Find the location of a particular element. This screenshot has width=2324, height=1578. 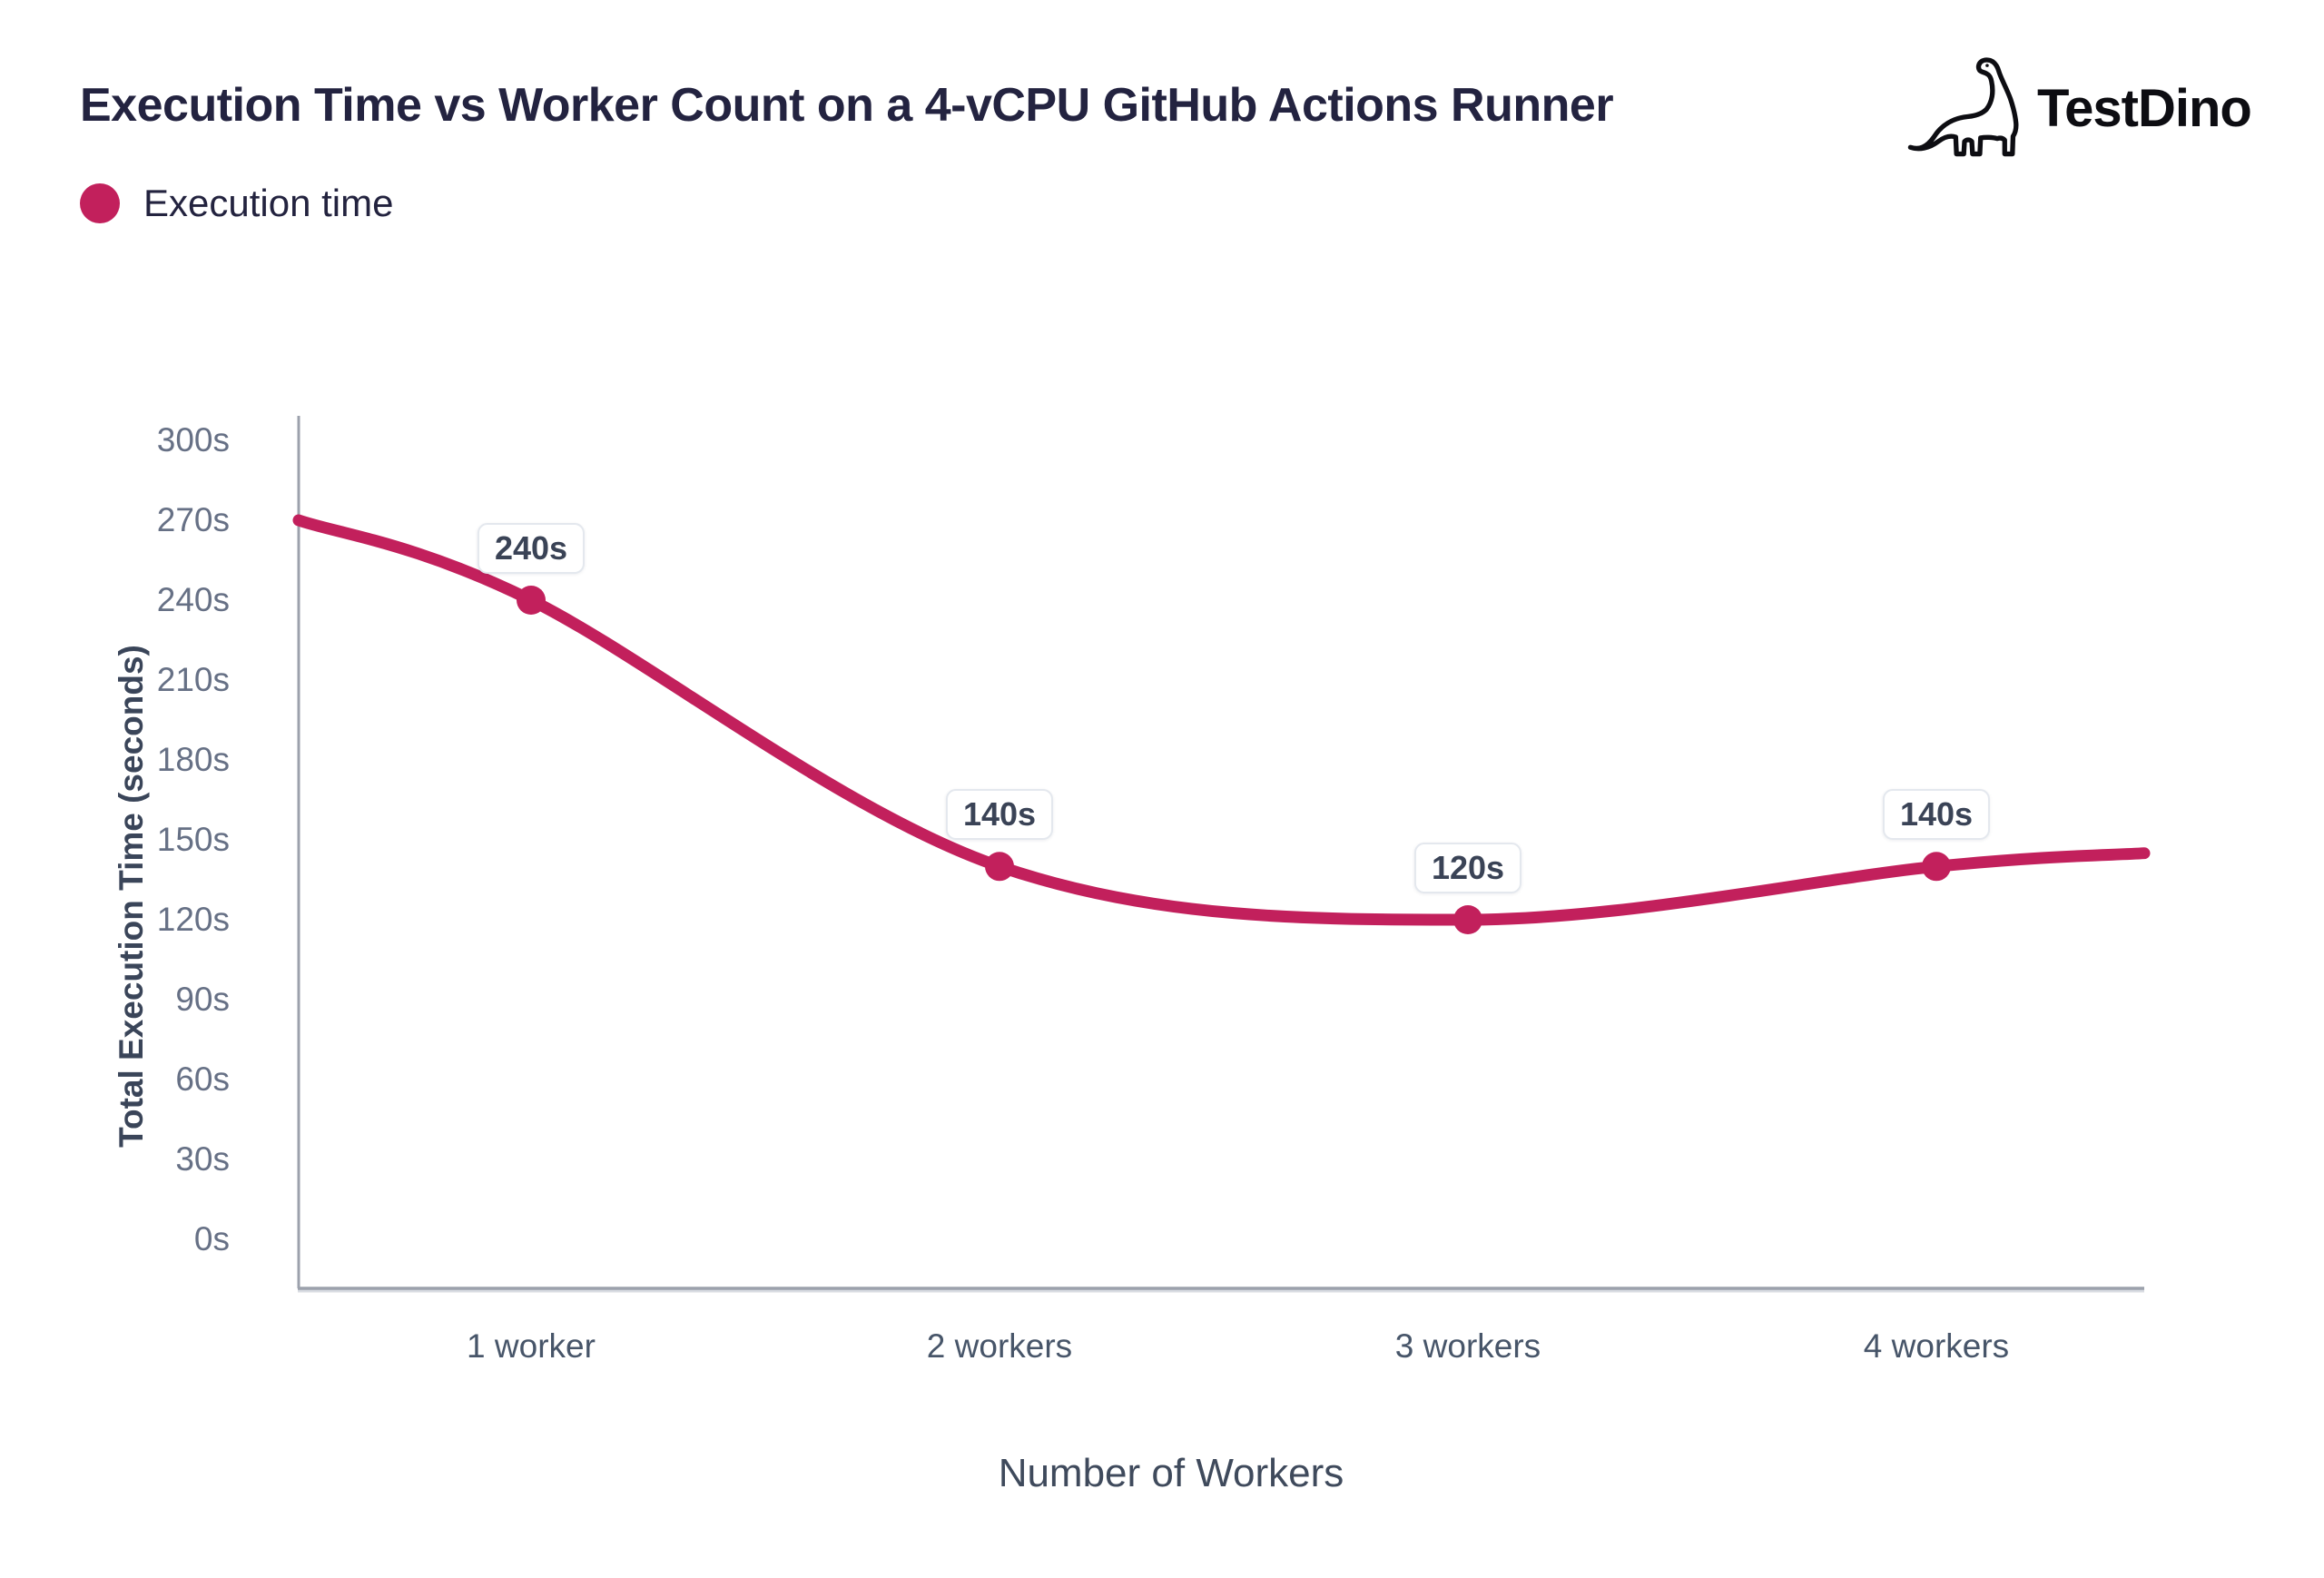

y-tick-label: 120s is located at coordinates (193, 920).